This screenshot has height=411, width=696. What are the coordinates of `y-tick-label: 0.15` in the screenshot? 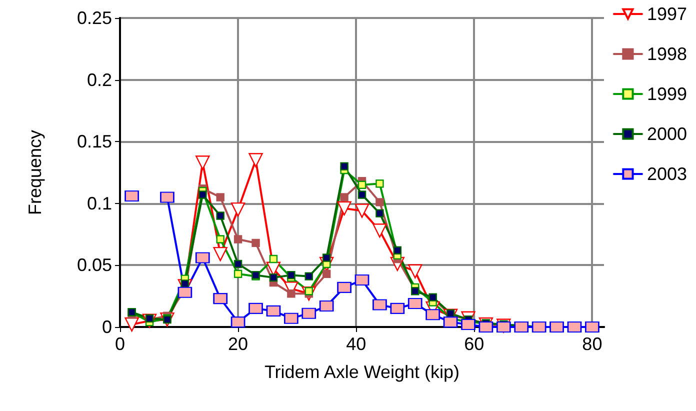 It's located at (94, 142).